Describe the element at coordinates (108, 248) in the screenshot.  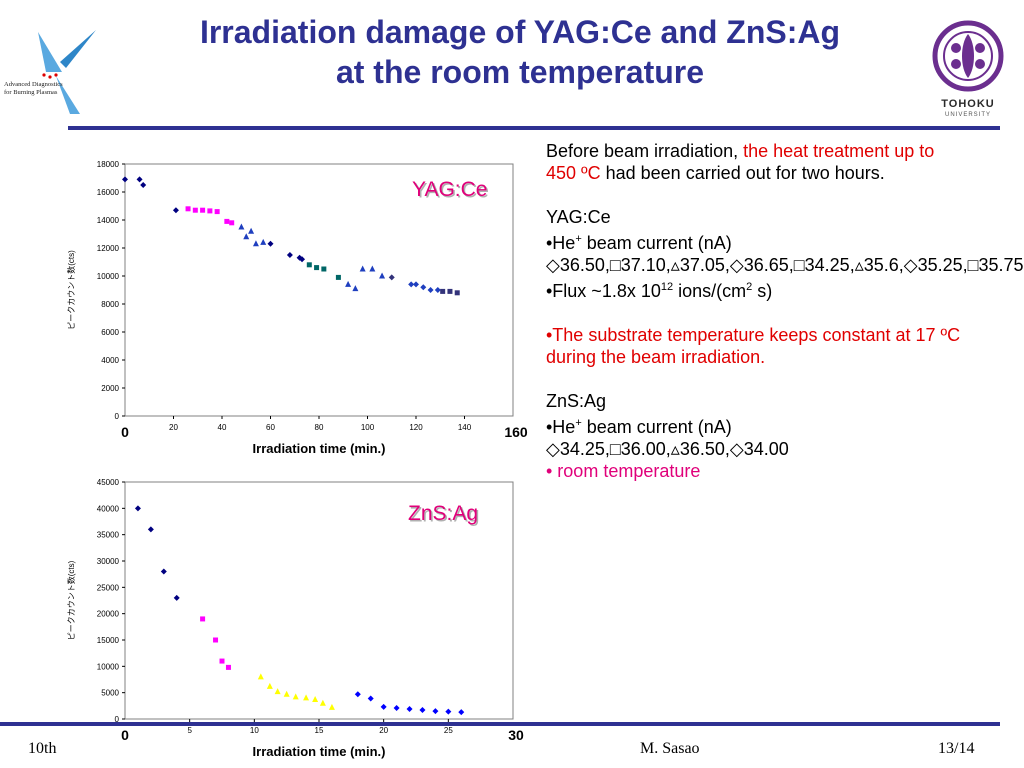
I see `y-tick-label: 12000` at that location.